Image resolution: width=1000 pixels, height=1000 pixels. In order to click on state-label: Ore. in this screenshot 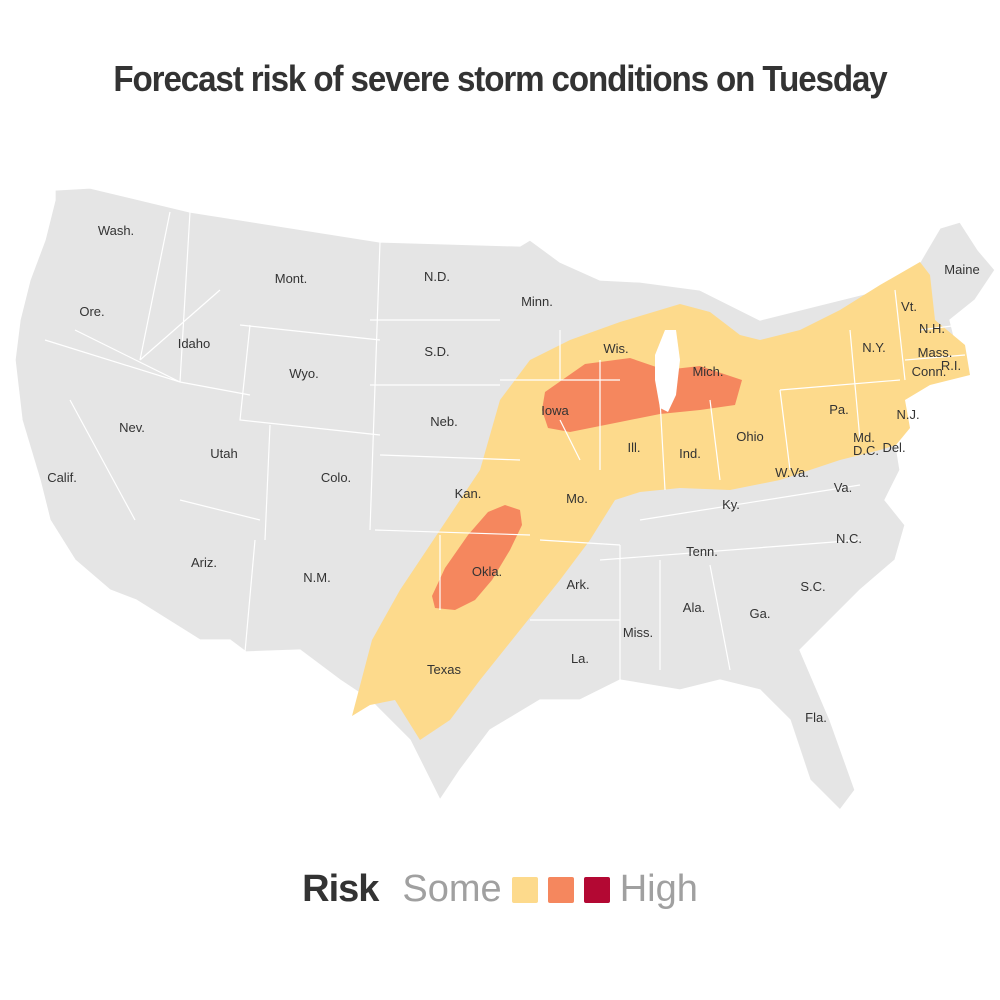, I will do `click(91, 311)`.